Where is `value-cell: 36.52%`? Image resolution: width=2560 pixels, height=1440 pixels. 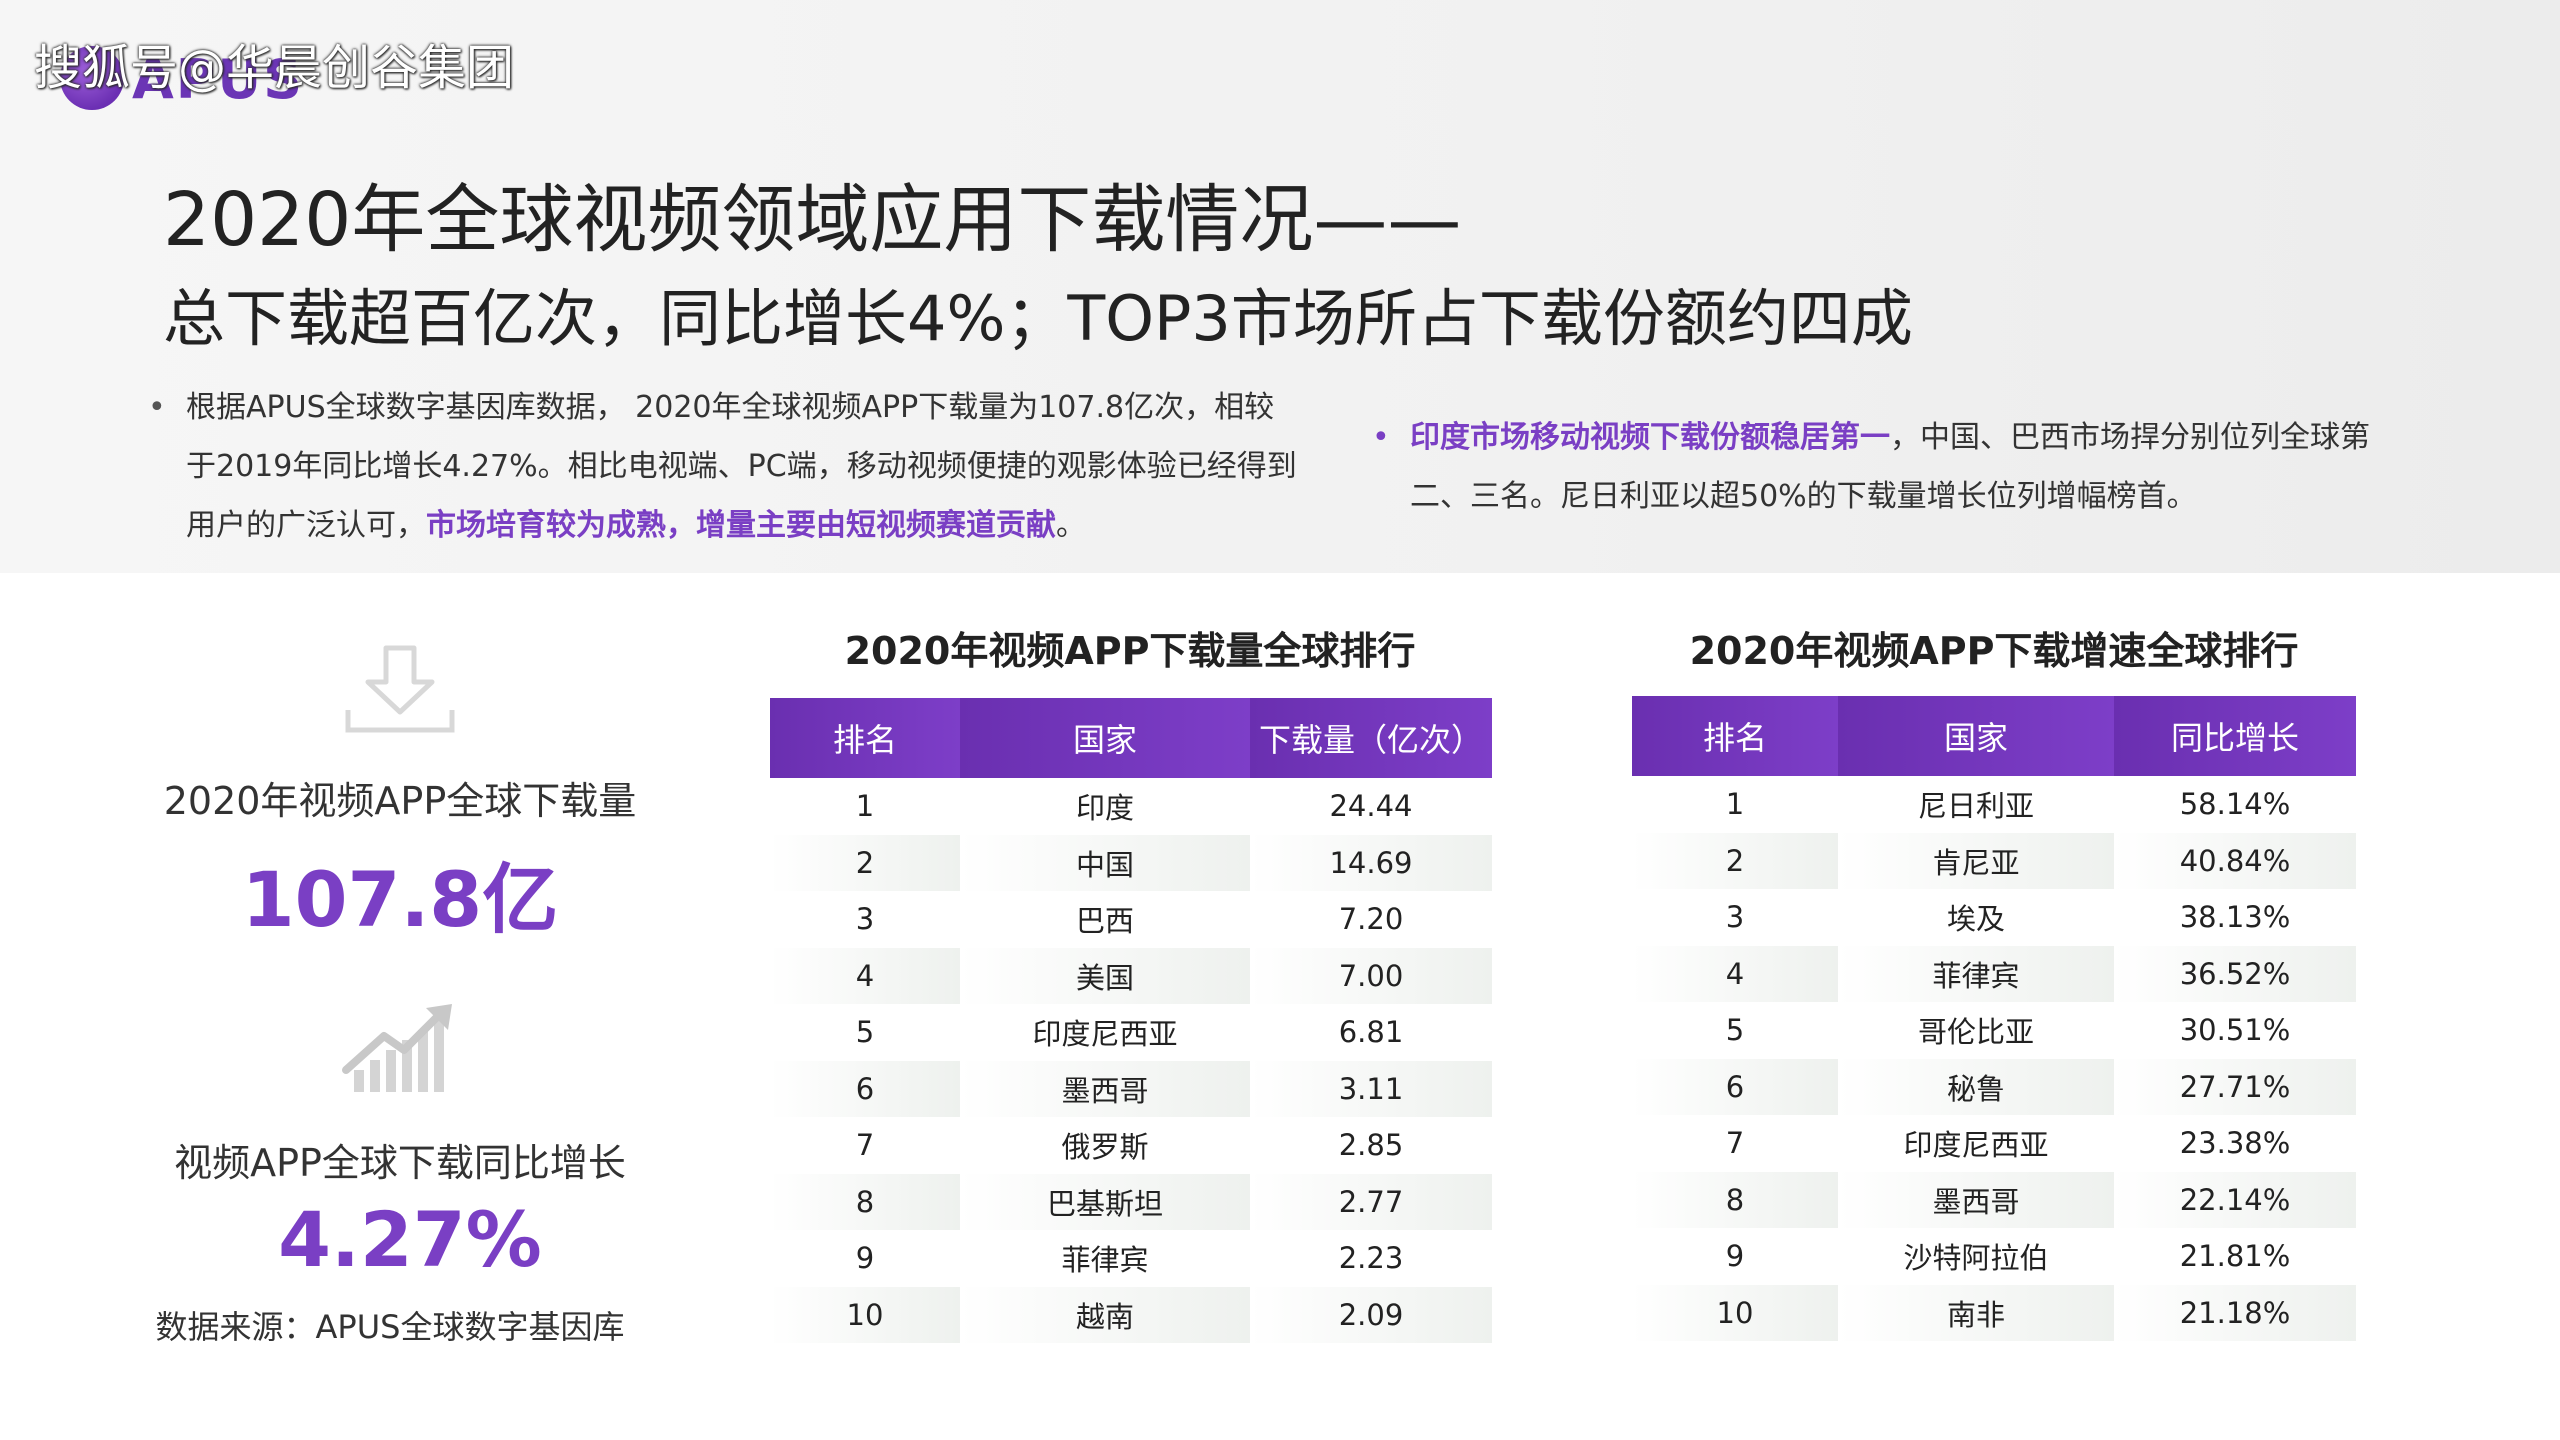
value-cell: 36.52% is located at coordinates (2235, 973).